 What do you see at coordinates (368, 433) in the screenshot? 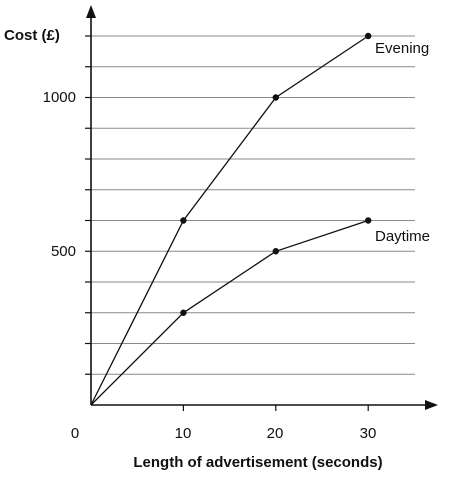
I see `x-tick-label-30: 30` at bounding box center [368, 433].